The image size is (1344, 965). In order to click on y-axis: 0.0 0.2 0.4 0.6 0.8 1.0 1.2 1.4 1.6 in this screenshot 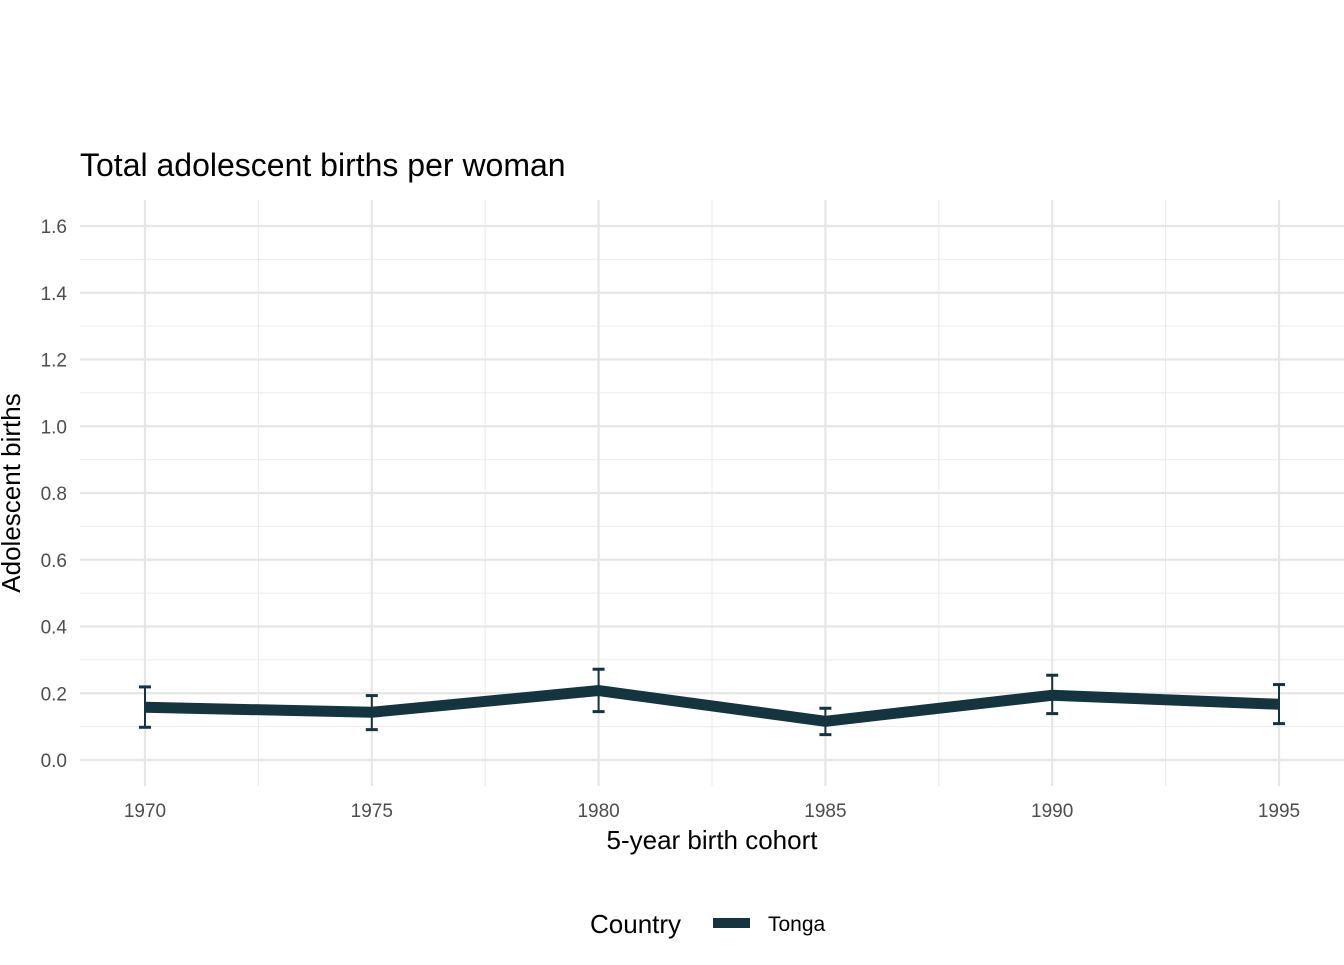, I will do `click(54, 494)`.